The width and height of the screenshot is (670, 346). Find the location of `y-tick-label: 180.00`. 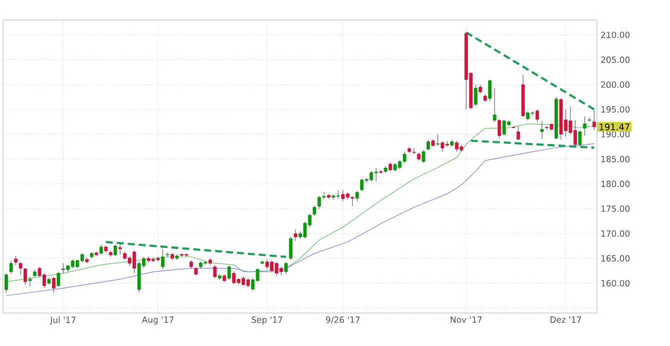

y-tick-label: 180.00 is located at coordinates (615, 184).